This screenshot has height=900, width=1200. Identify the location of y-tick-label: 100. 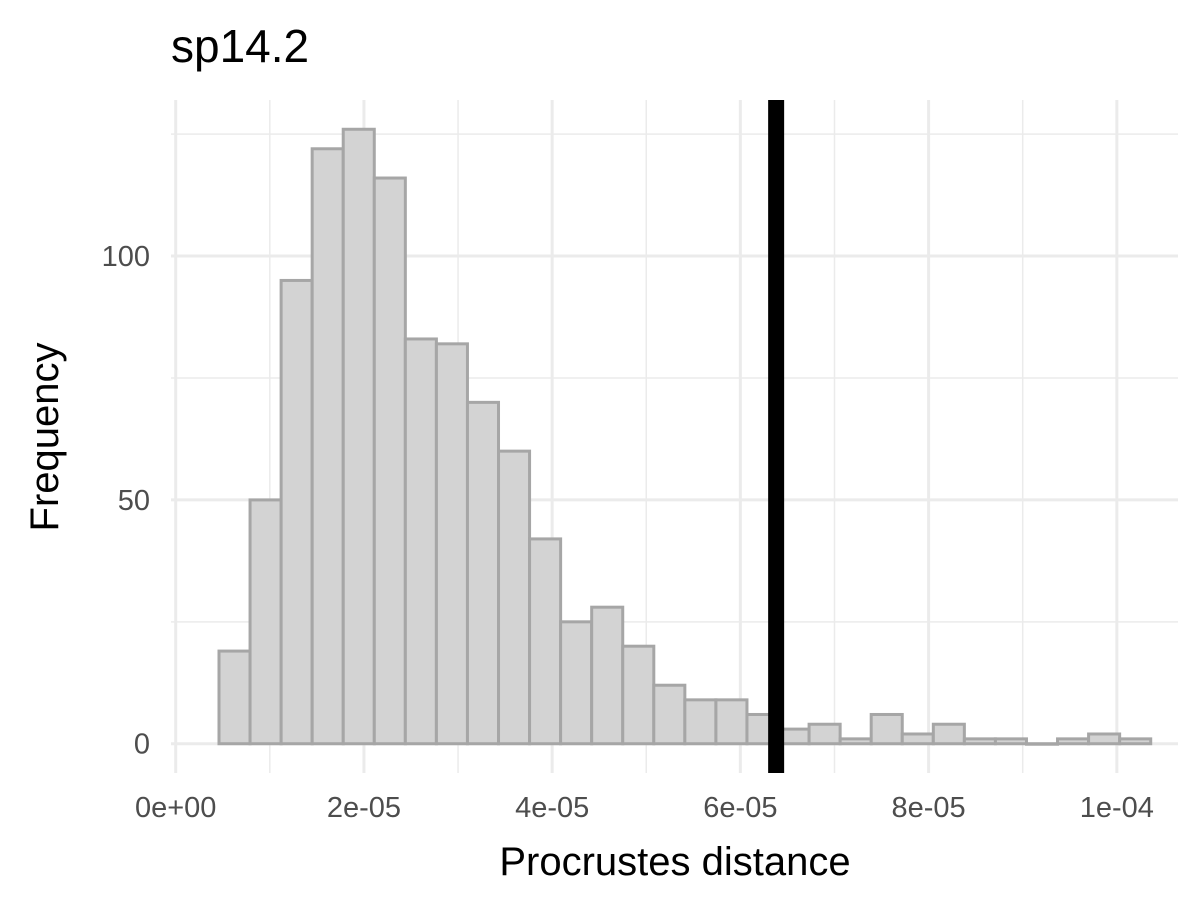
(126, 257).